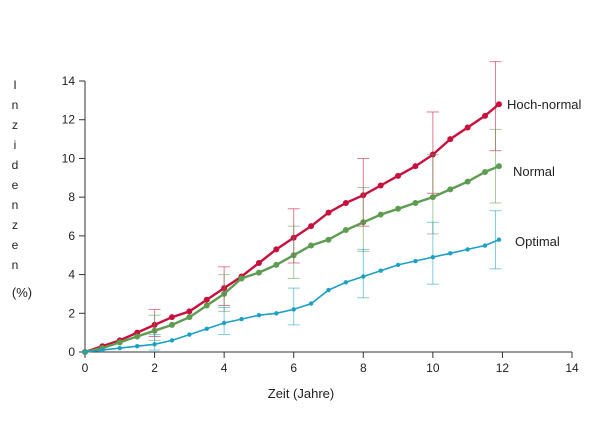 The width and height of the screenshot is (600, 421). What do you see at coordinates (330, 363) in the screenshot?
I see `x-axis-ticks: 0 2 4 6 8 10 12 14` at bounding box center [330, 363].